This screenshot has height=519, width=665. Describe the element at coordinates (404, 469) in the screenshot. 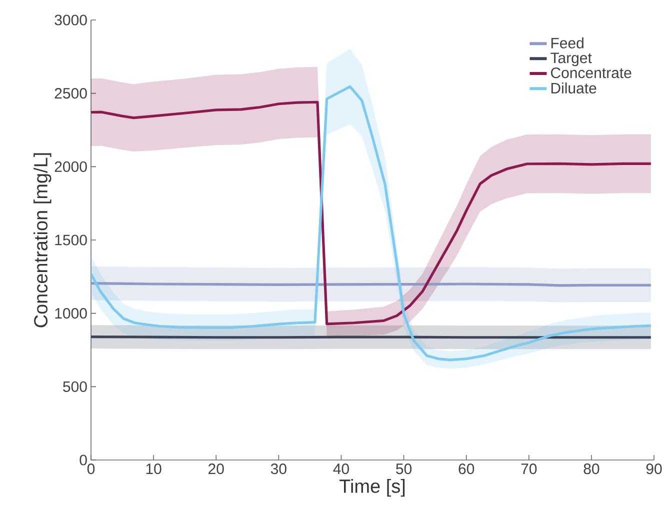

I see `x-tick-label: 50` at that location.